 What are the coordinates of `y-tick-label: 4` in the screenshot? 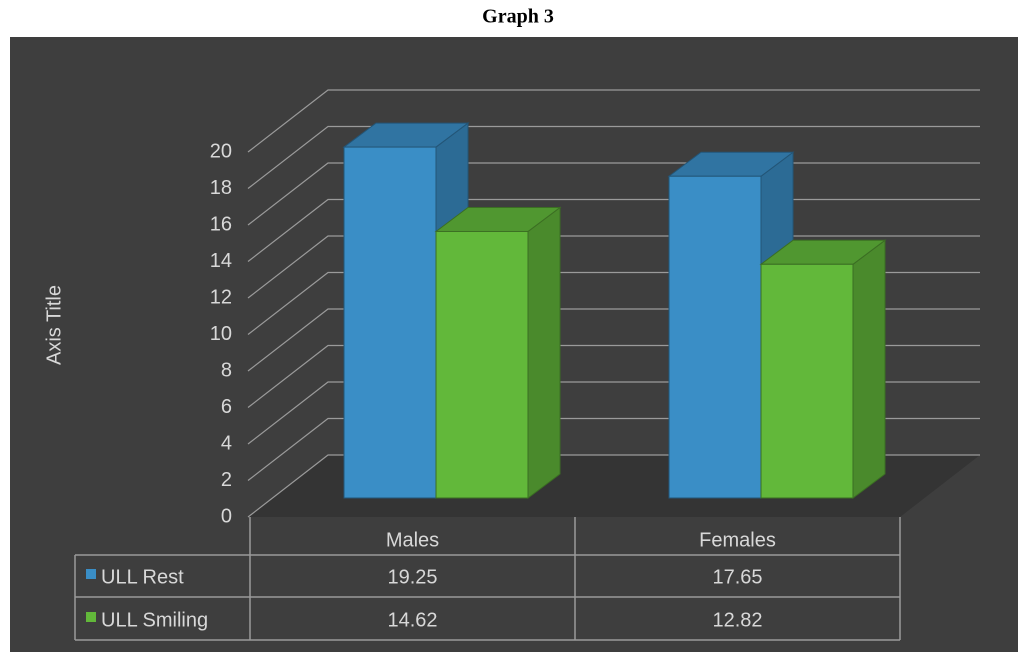 It's located at (226, 443).